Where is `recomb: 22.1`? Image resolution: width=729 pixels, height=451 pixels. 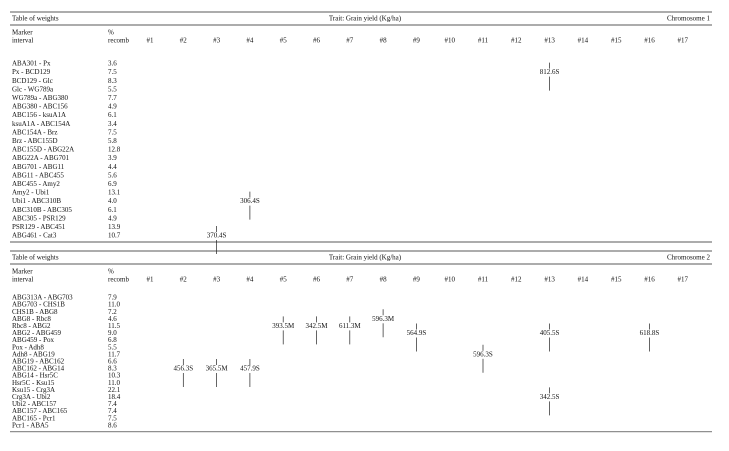 recomb: 22.1 is located at coordinates (114, 390).